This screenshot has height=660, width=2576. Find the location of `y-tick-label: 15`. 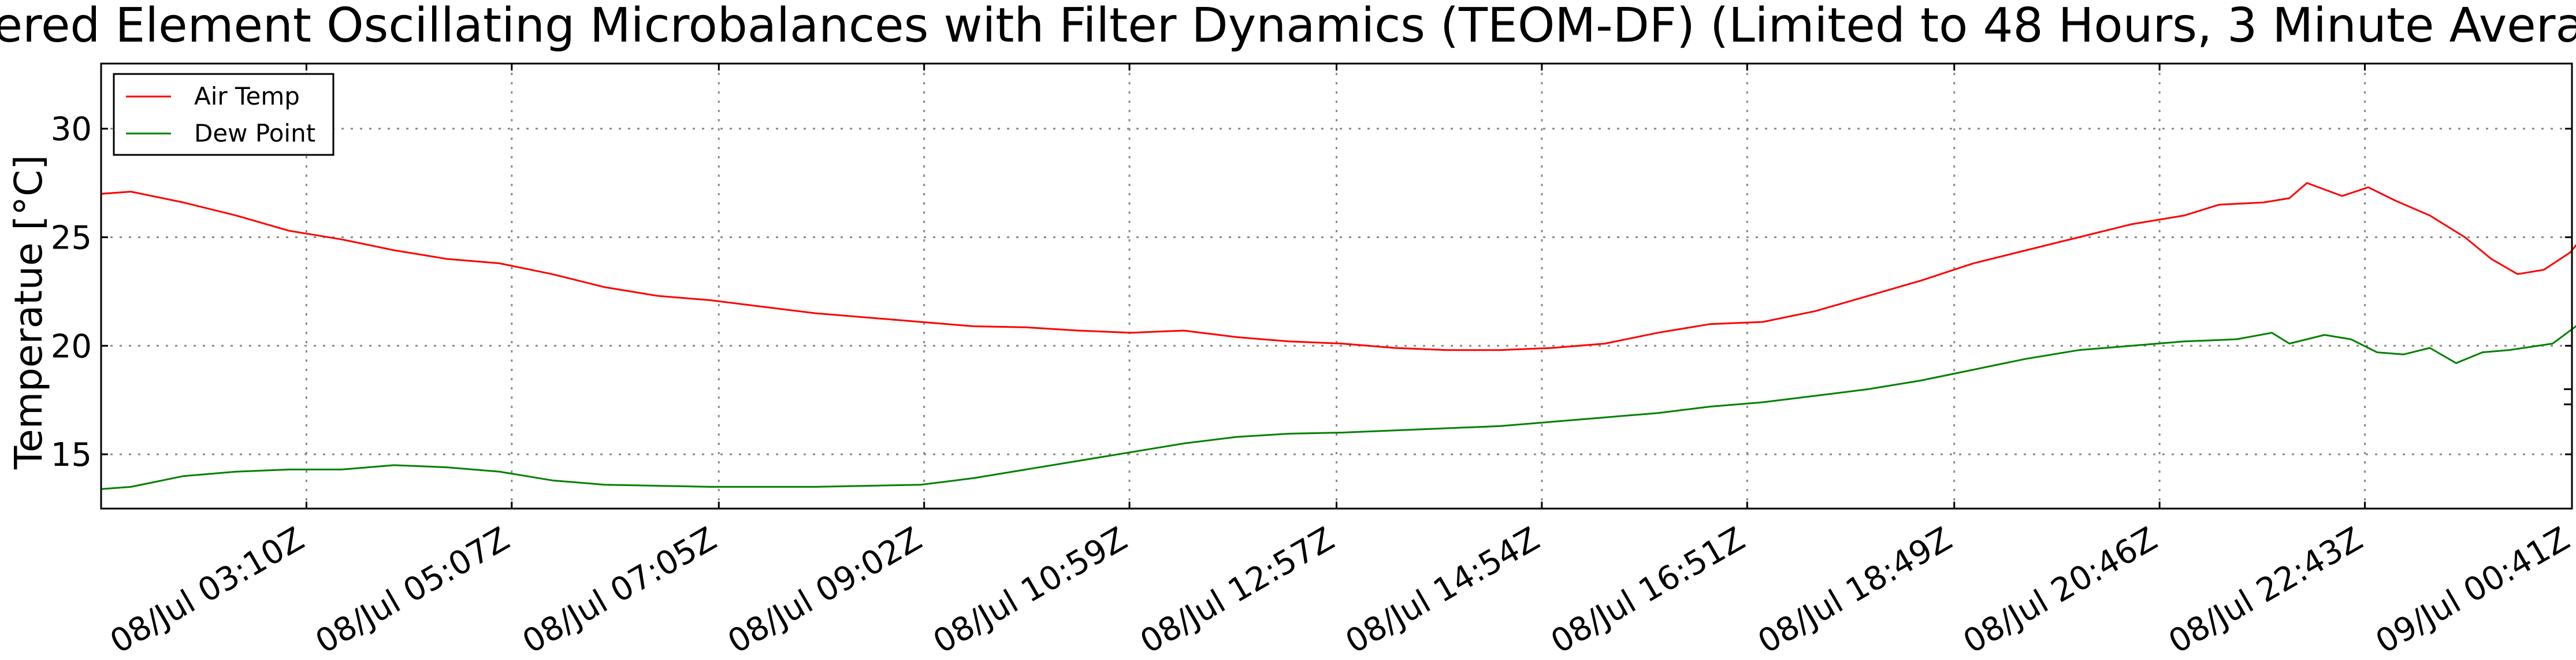

y-tick-label: 15 is located at coordinates (71, 455).